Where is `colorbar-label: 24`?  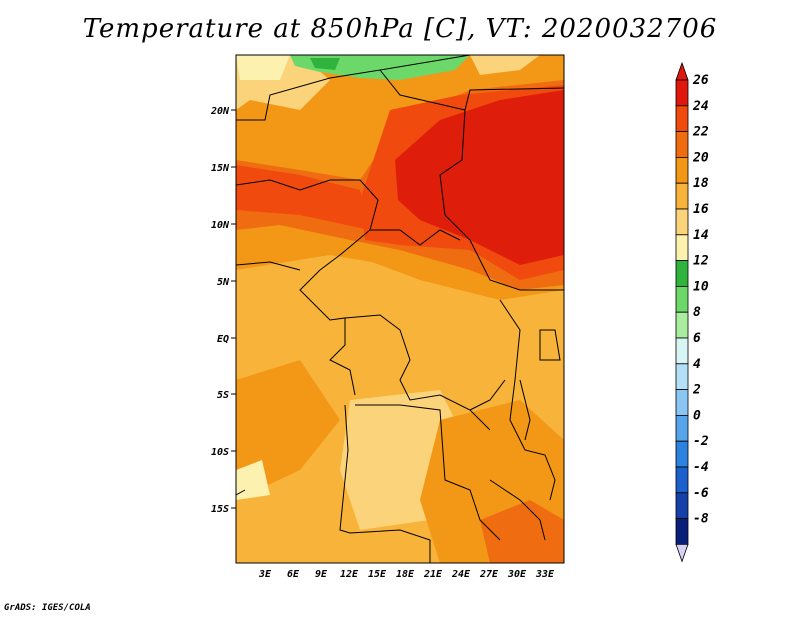
colorbar-label: 24 is located at coordinates (700, 106).